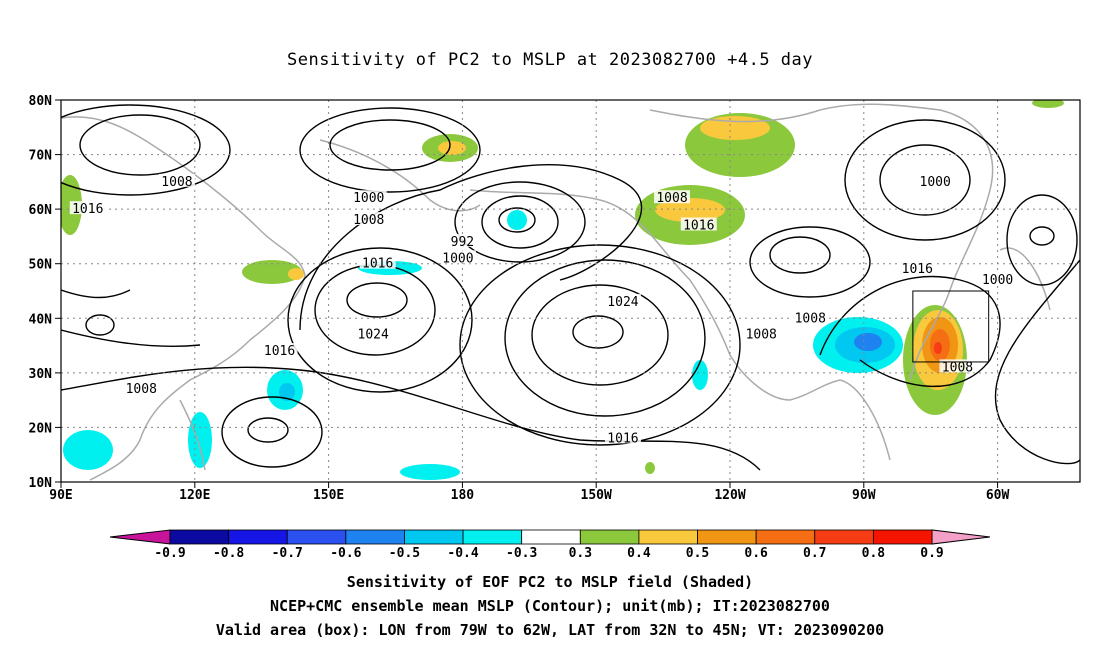 The width and height of the screenshot is (1100, 650). I want to click on colorbar-tick-label: 0.8, so click(874, 553).